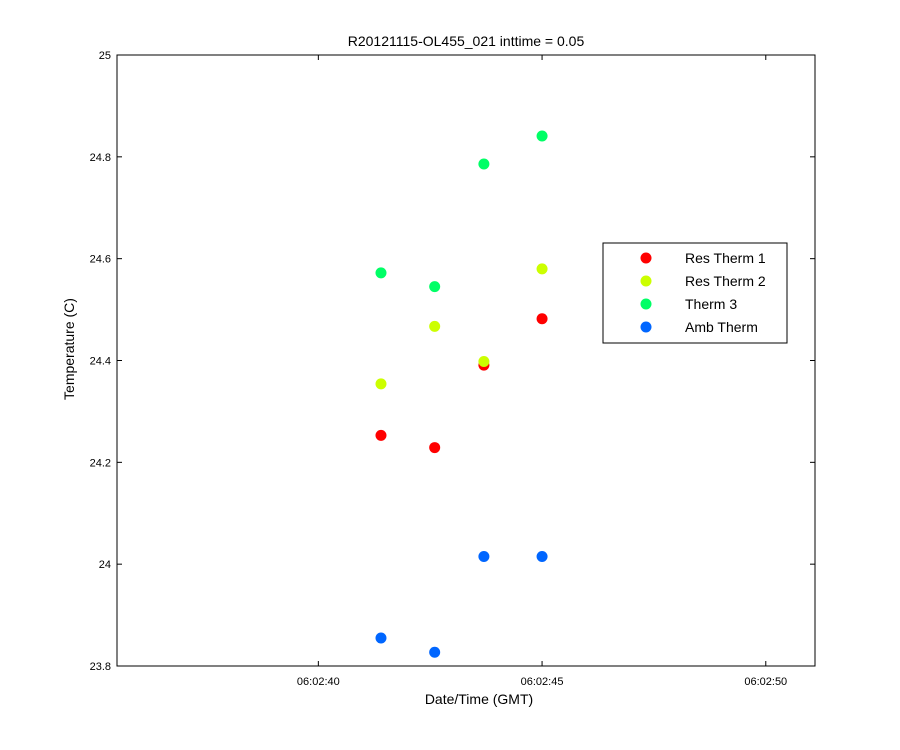 The height and width of the screenshot is (750, 900). What do you see at coordinates (479, 699) in the screenshot?
I see `x-axis-label: Date/Time (GMT)` at bounding box center [479, 699].